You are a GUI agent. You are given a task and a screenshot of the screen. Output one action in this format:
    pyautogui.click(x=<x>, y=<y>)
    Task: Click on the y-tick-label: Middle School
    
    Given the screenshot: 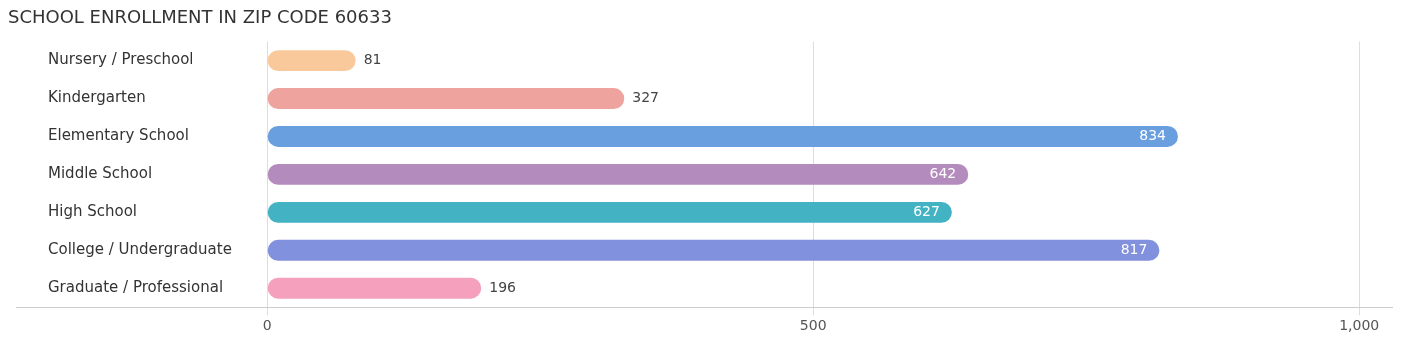 What is the action you would take?
    pyautogui.click(x=100, y=173)
    